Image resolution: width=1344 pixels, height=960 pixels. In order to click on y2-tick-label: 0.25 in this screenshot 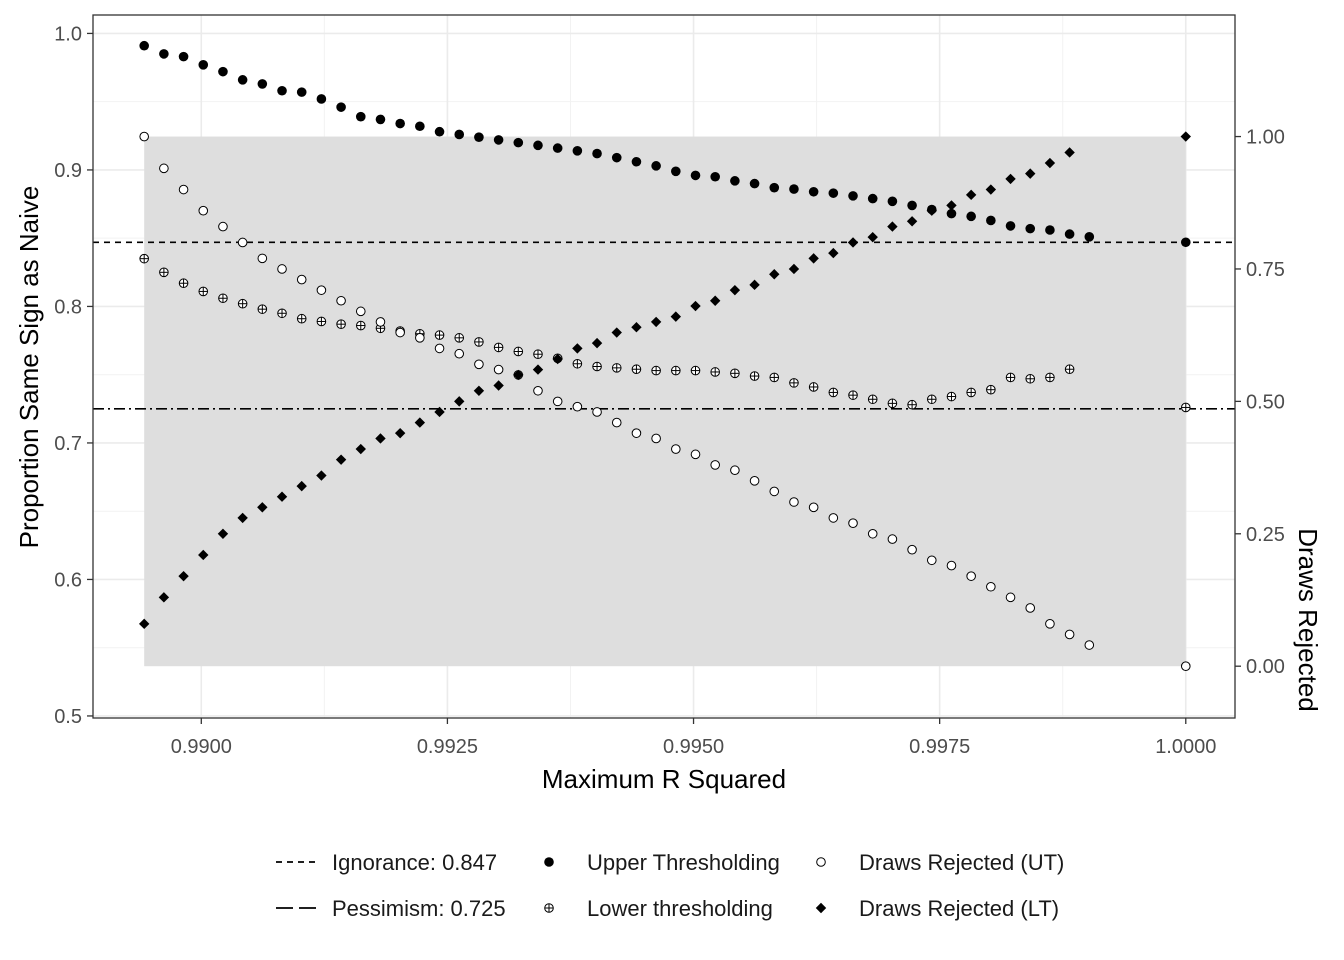, I will do `click(1265, 535)`.